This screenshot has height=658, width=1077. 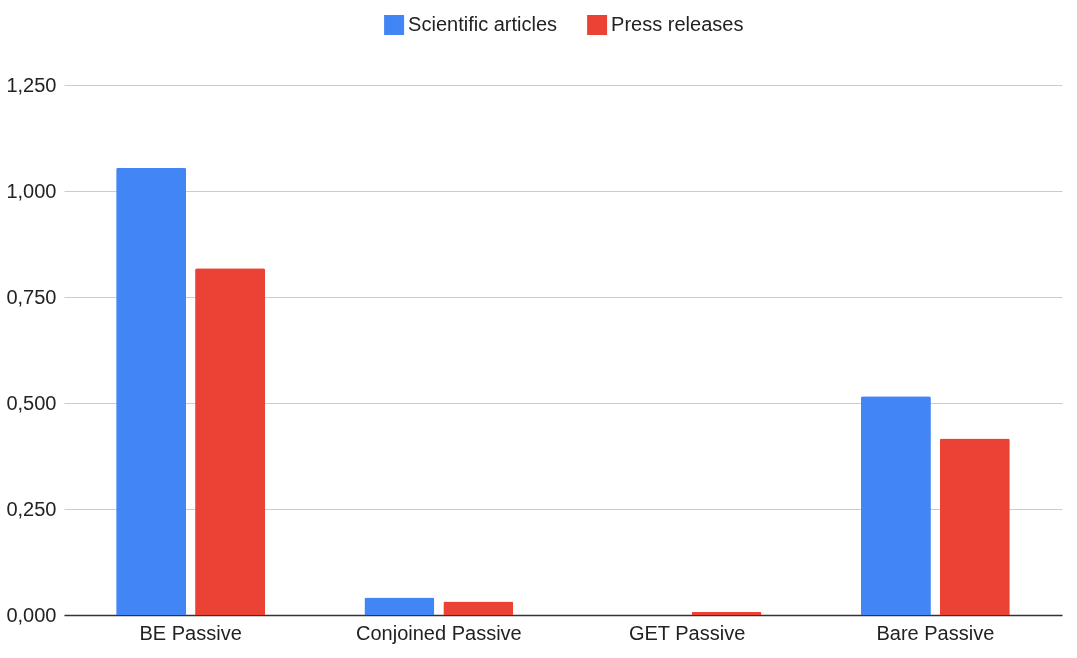 I want to click on y-tick-label: 1,000, so click(x=31, y=190).